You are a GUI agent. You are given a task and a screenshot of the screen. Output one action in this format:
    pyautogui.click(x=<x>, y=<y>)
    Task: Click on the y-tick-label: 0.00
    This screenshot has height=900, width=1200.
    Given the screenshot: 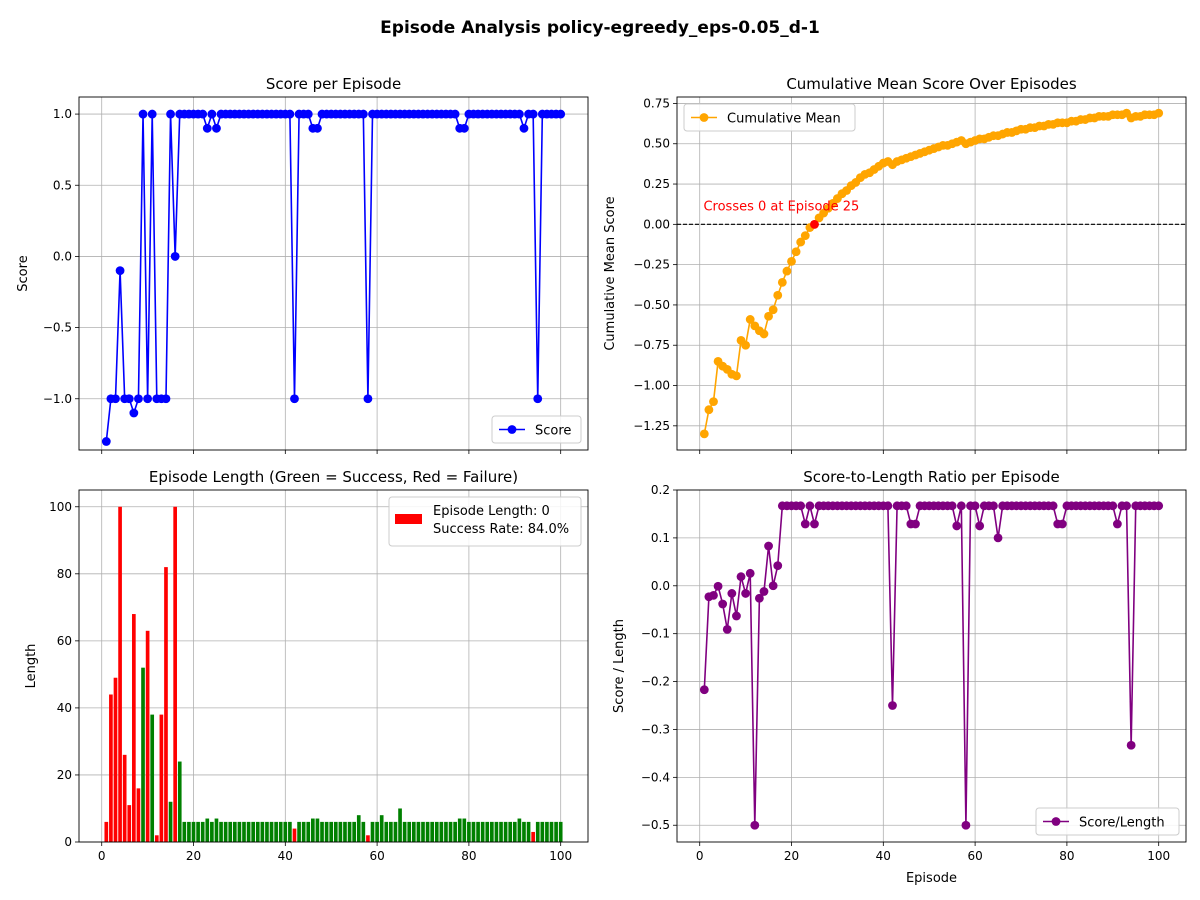 What is the action you would take?
    pyautogui.click(x=656, y=224)
    